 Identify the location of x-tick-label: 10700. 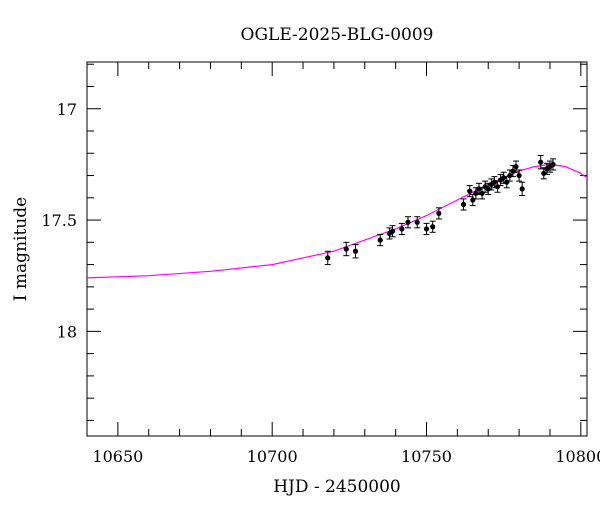
(272, 456).